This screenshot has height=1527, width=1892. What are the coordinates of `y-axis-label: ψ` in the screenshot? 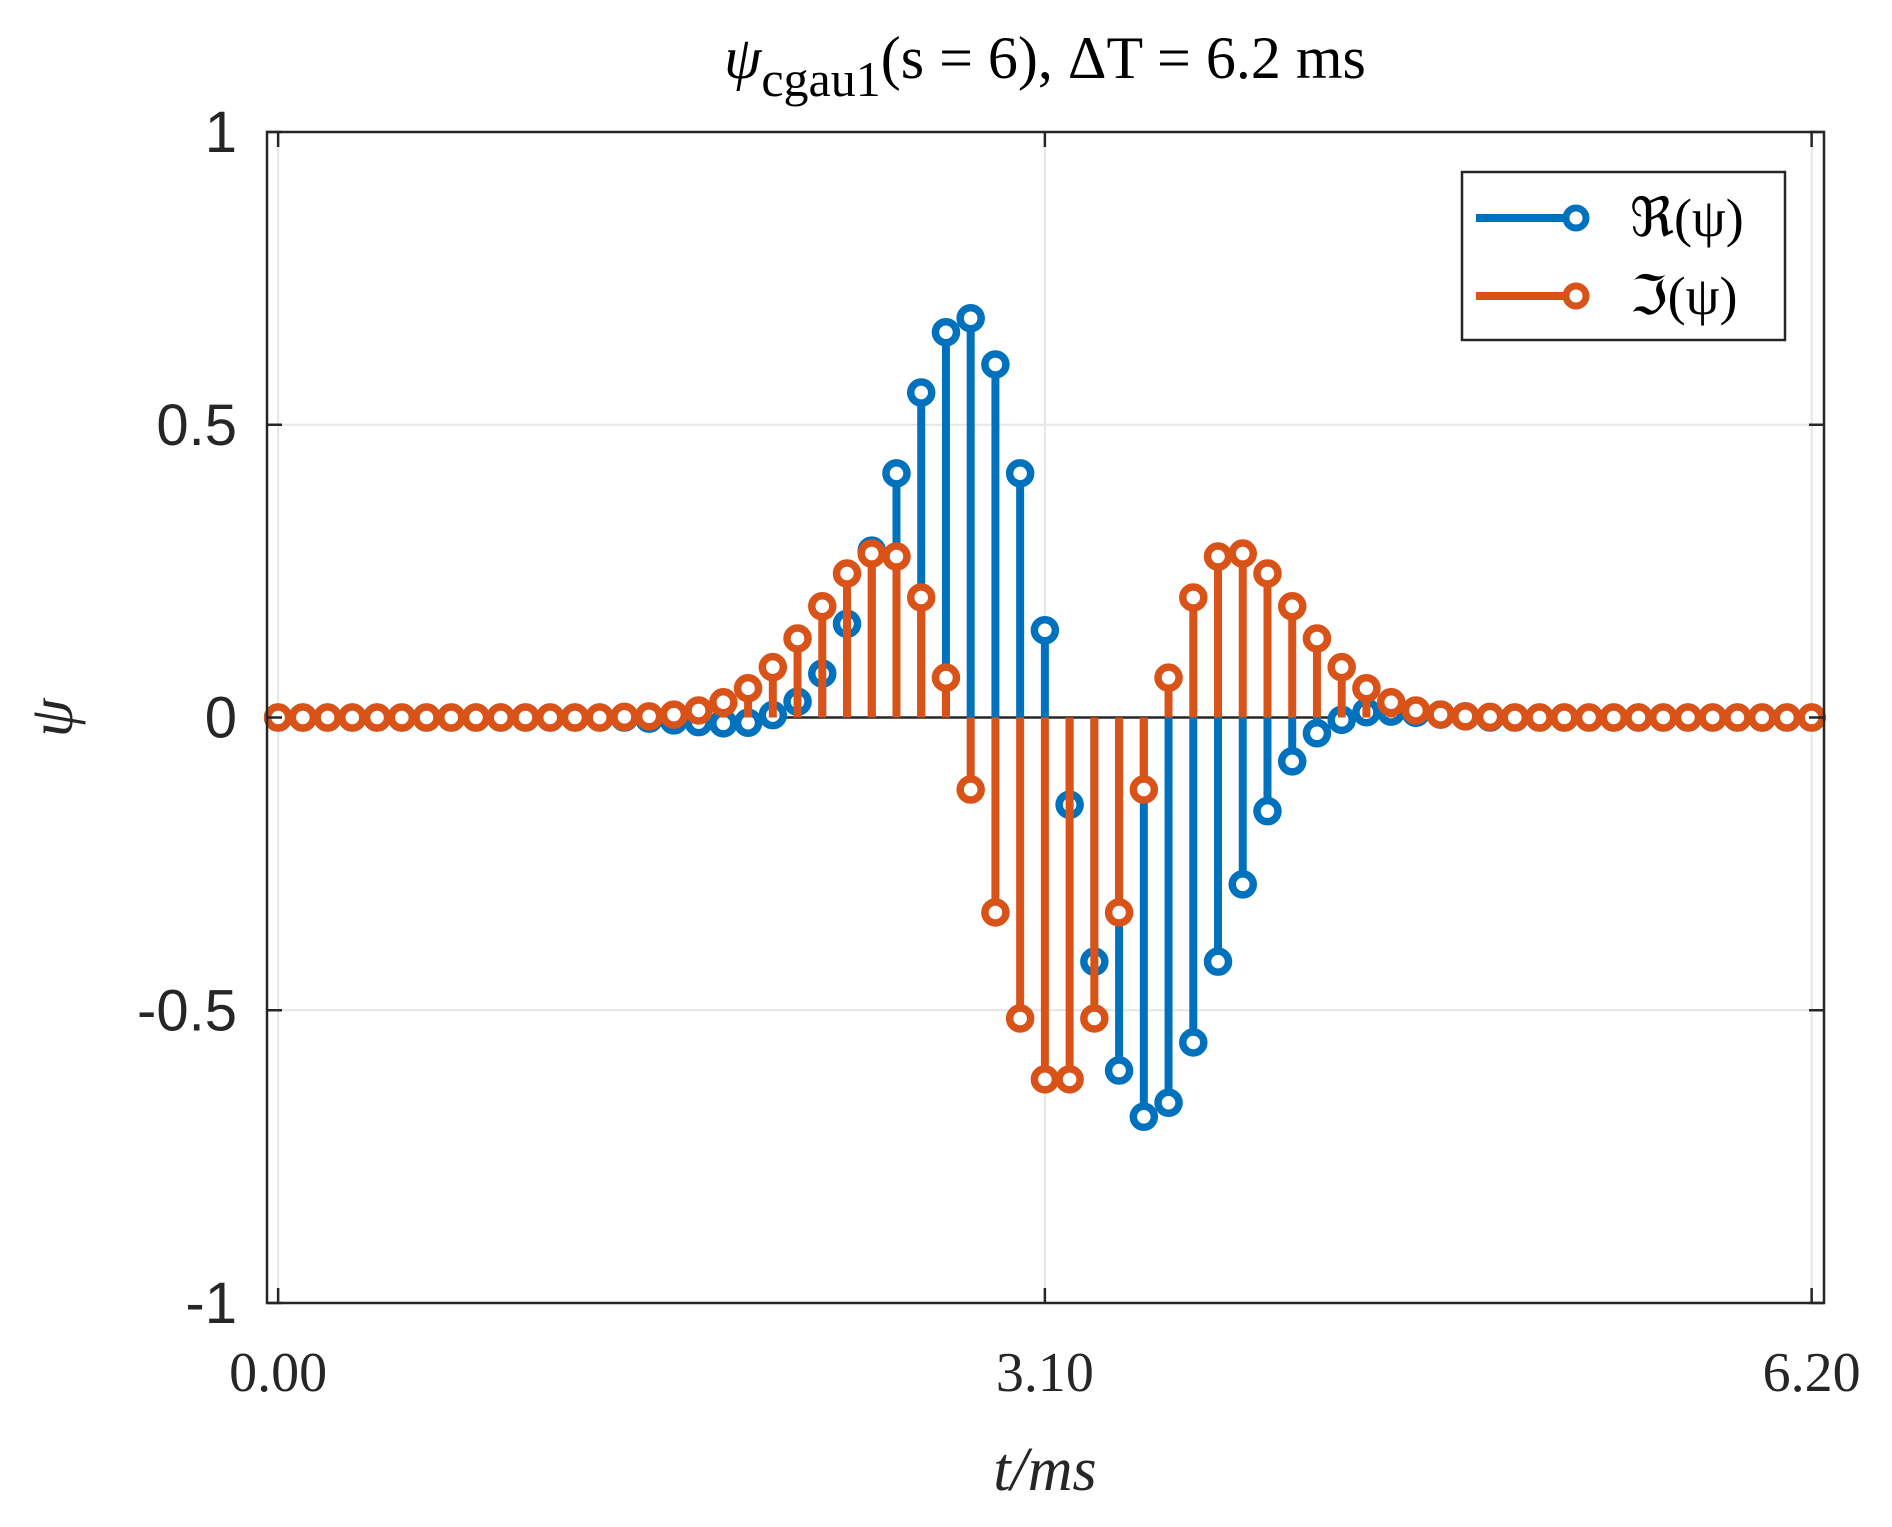 It's located at (52, 717).